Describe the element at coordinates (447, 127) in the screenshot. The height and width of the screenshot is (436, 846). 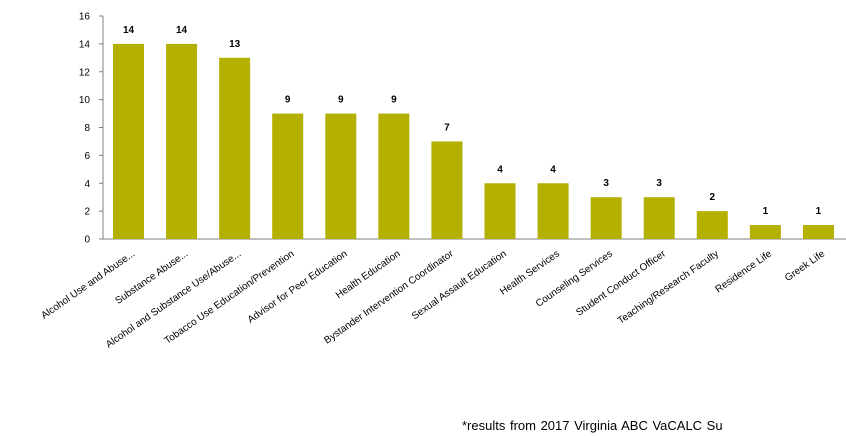
I see `bar-value-label: 7` at that location.